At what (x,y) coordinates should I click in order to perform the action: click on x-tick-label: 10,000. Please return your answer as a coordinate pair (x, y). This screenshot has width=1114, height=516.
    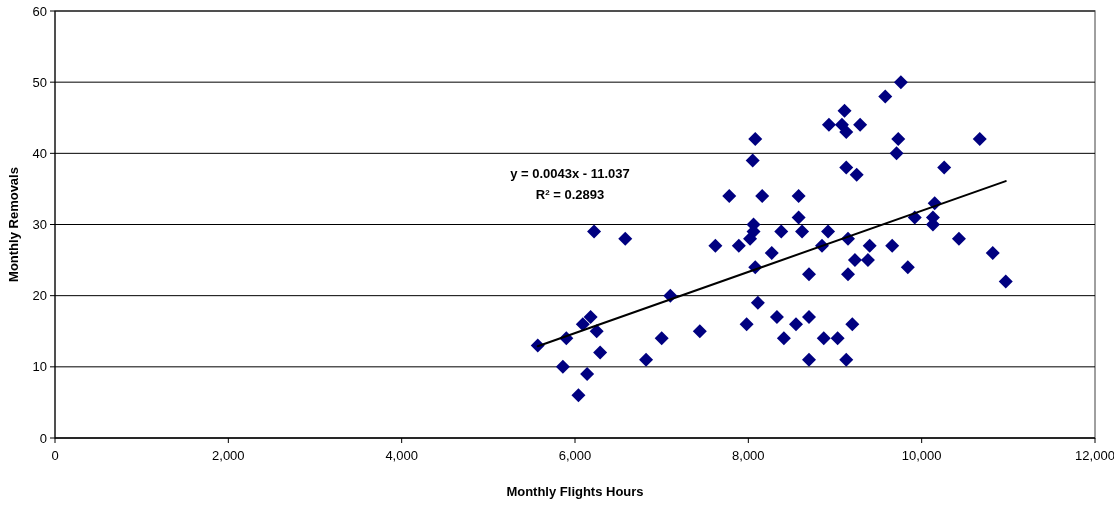
    Looking at the image, I should click on (921, 455).